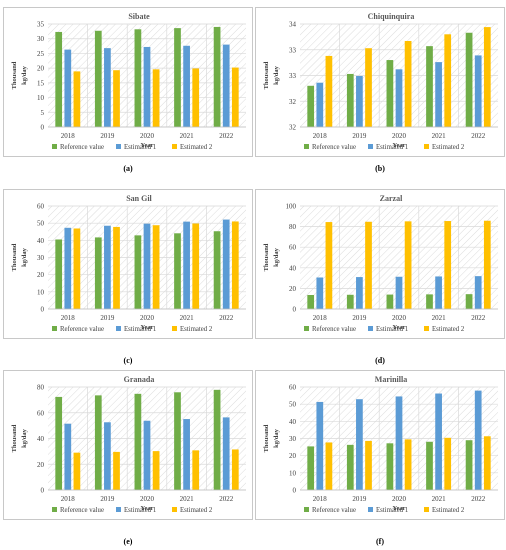 Image resolution: width=506 pixels, height=550 pixels. Describe the element at coordinates (41, 25) in the screenshot. I see `y-tick-label: 35` at that location.